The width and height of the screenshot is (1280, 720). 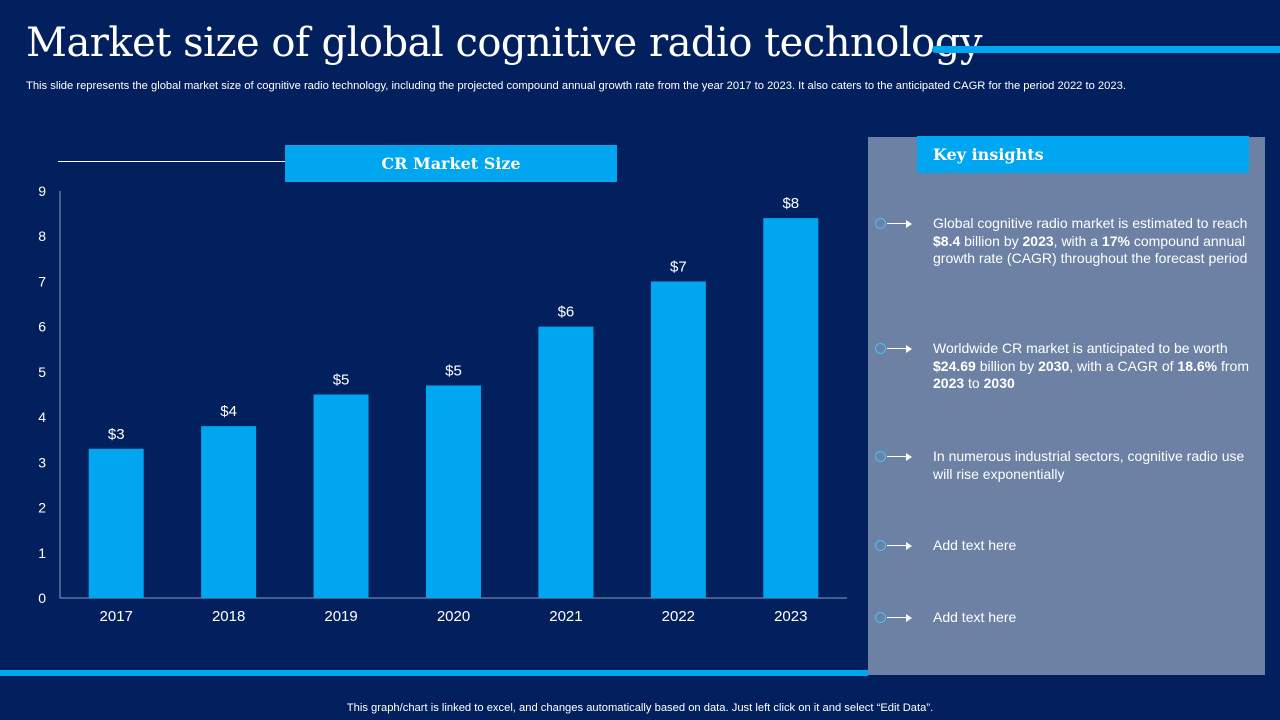 What do you see at coordinates (116, 523) in the screenshot?
I see `bar-2017` at bounding box center [116, 523].